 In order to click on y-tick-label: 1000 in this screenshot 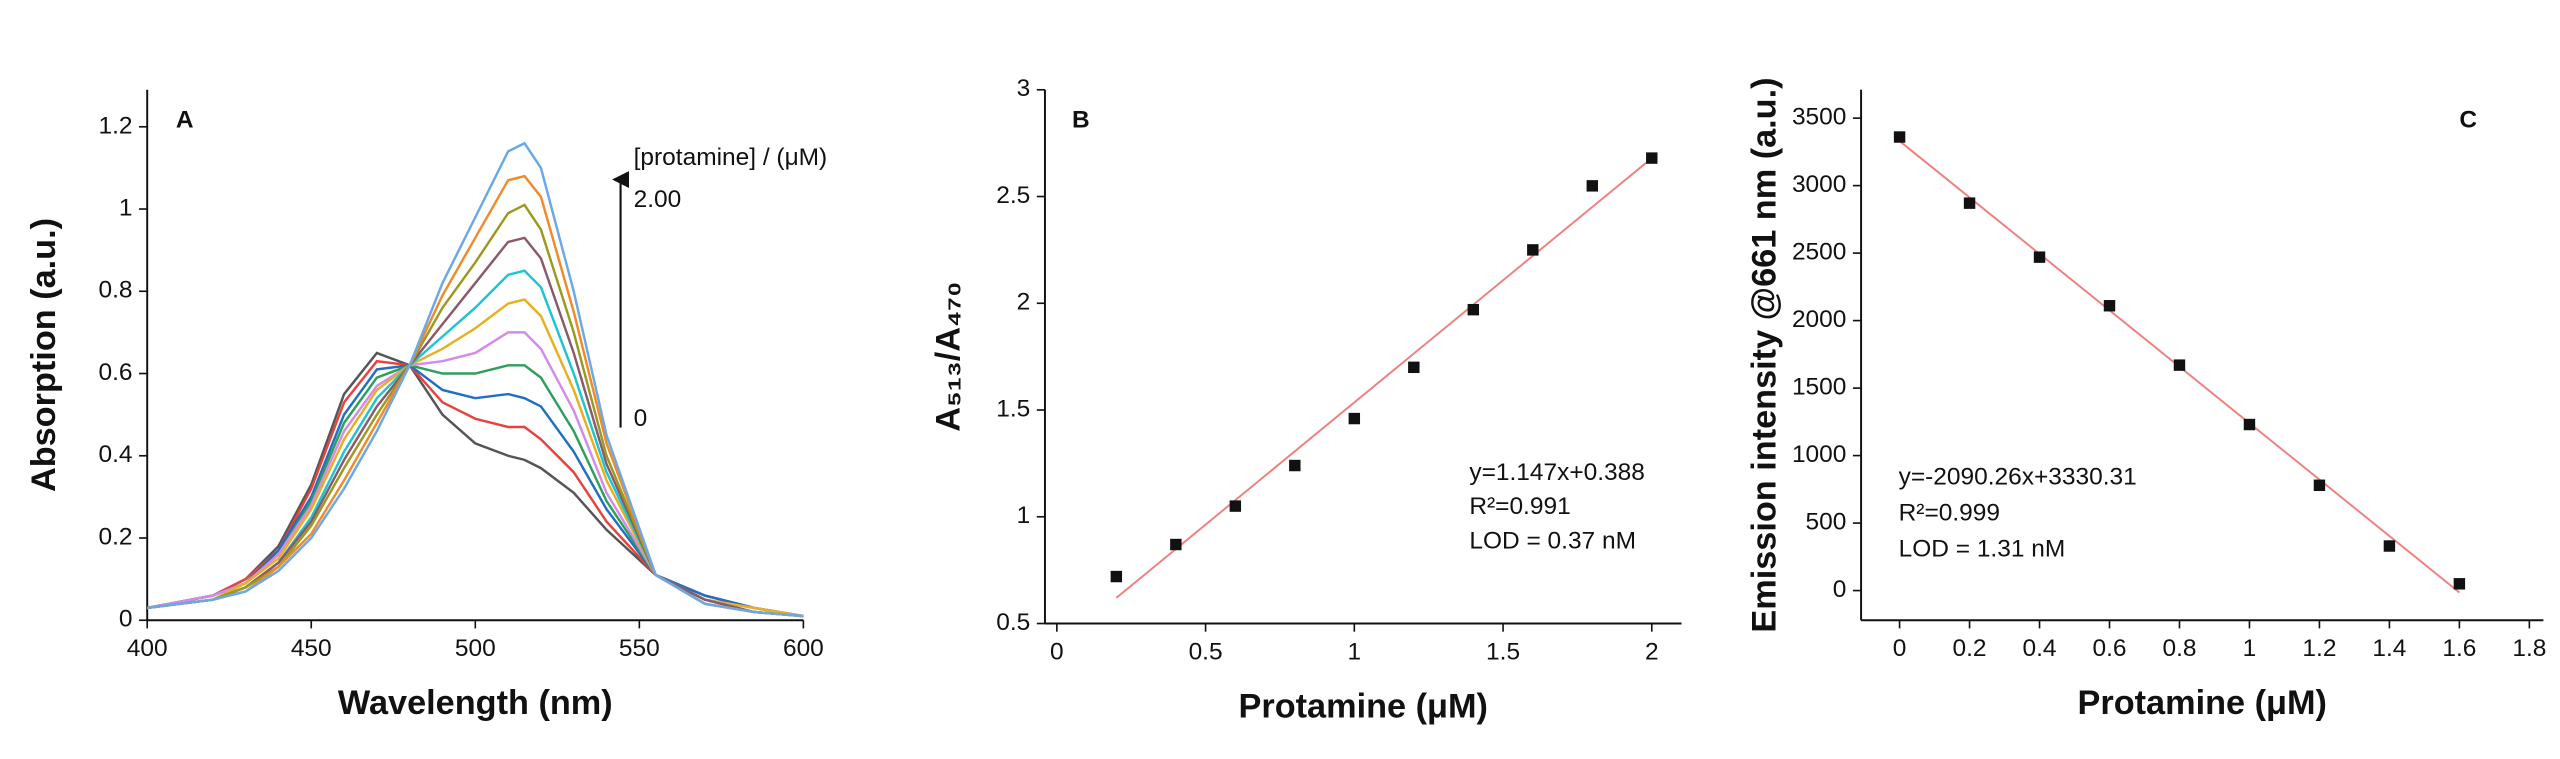, I will do `click(1819, 454)`.